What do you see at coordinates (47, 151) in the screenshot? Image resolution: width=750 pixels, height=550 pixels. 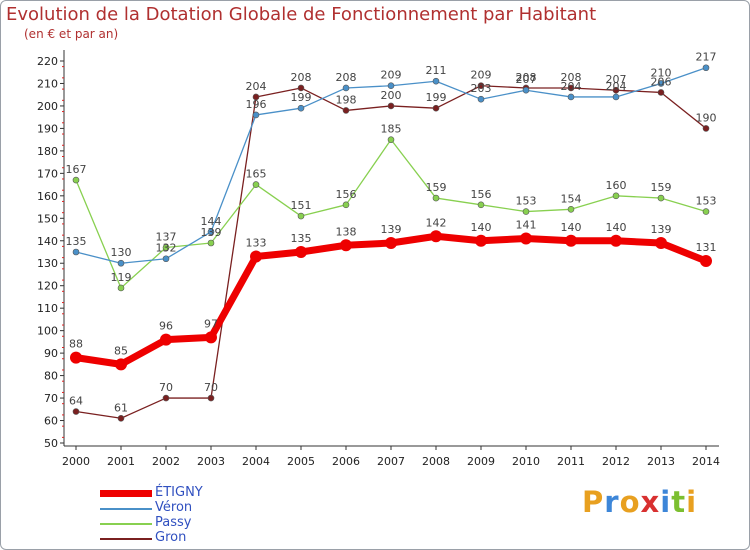 I see `y-tick-label: 180` at bounding box center [47, 151].